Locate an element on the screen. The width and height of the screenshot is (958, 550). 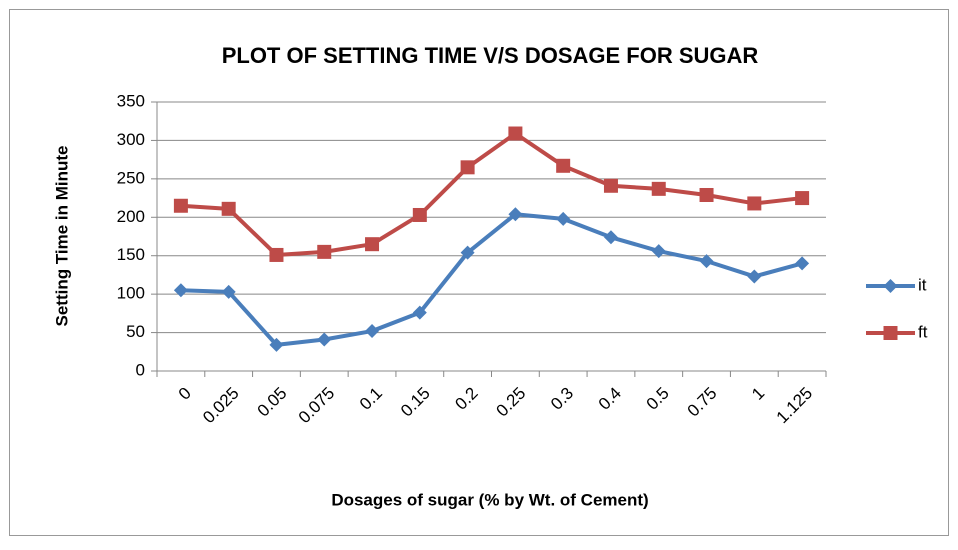
y-axis-title: Setting Time in Minute is located at coordinates (61, 235).